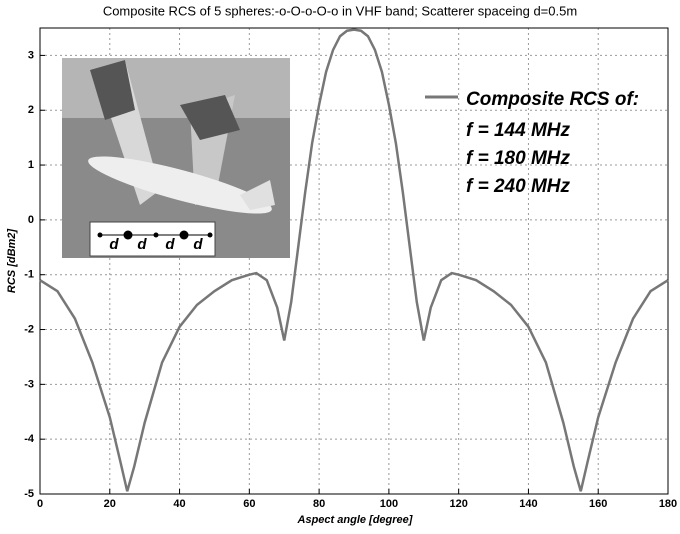 The height and width of the screenshot is (534, 680). What do you see at coordinates (12, 261) in the screenshot?
I see `y-axis-label: RCS [dBm2]` at bounding box center [12, 261].